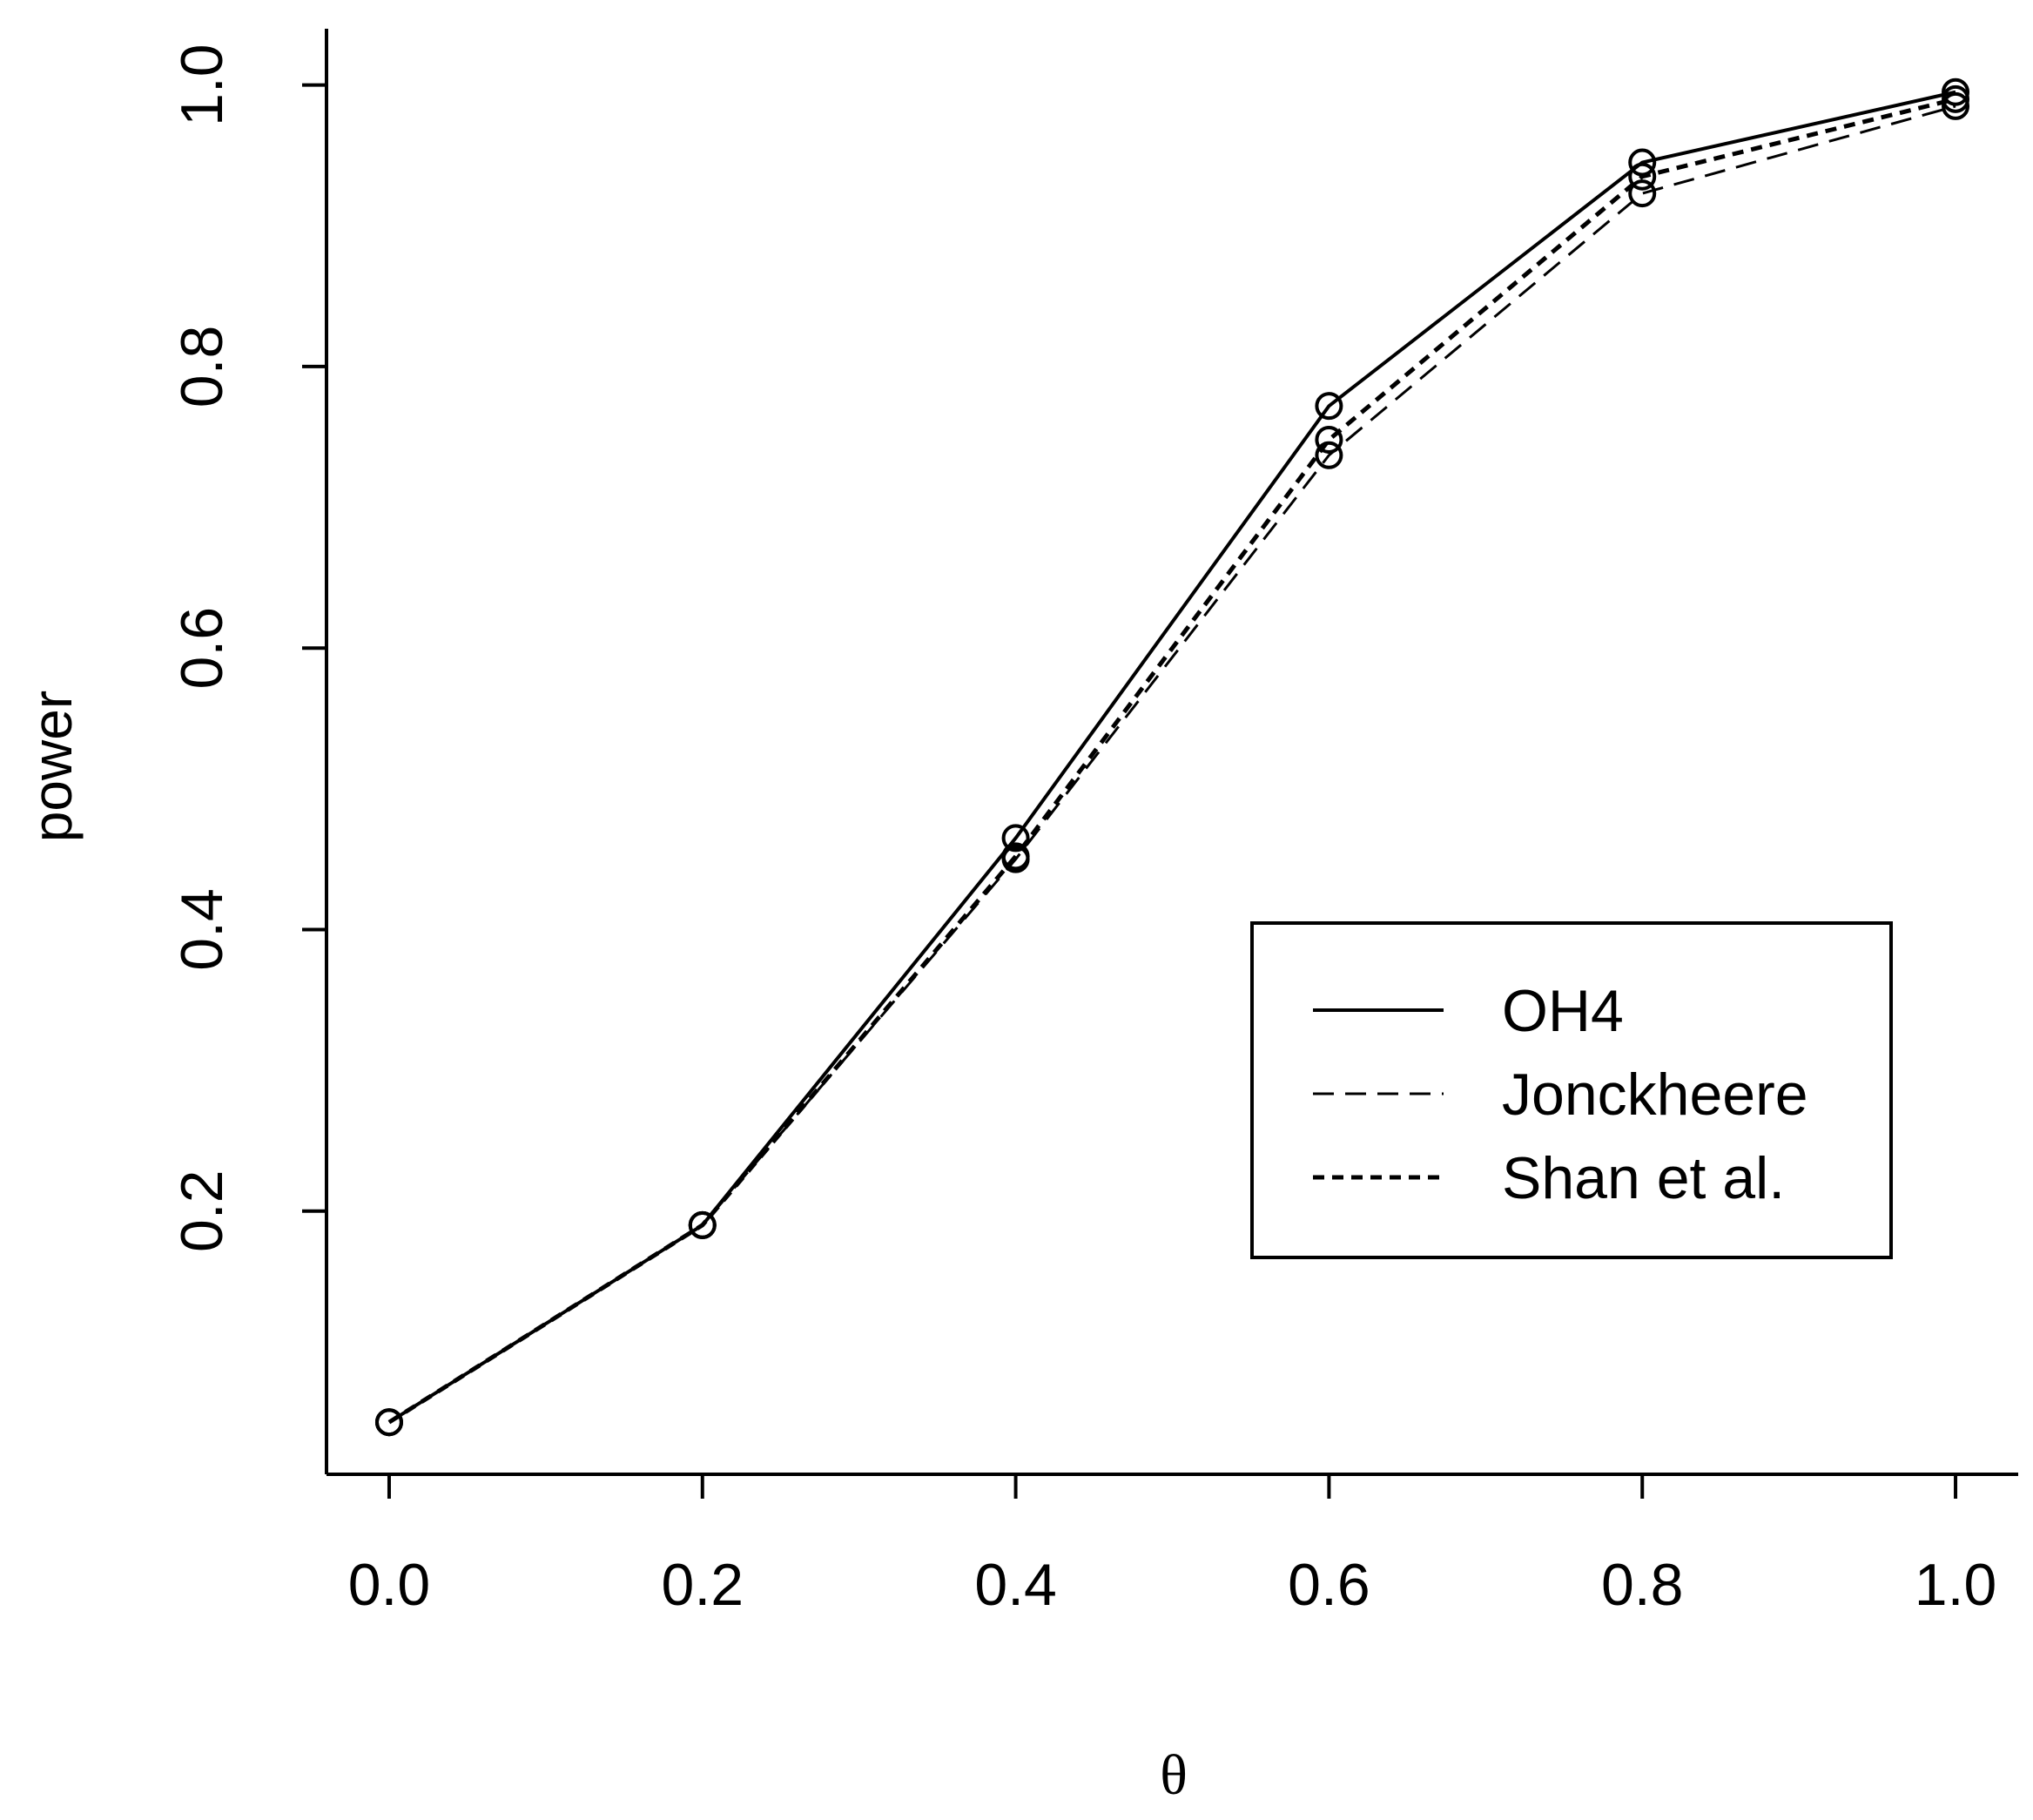 Image resolution: width=2033 pixels, height=1820 pixels. Describe the element at coordinates (703, 1585) in the screenshot. I see `x-tick-label: 0.2` at that location.